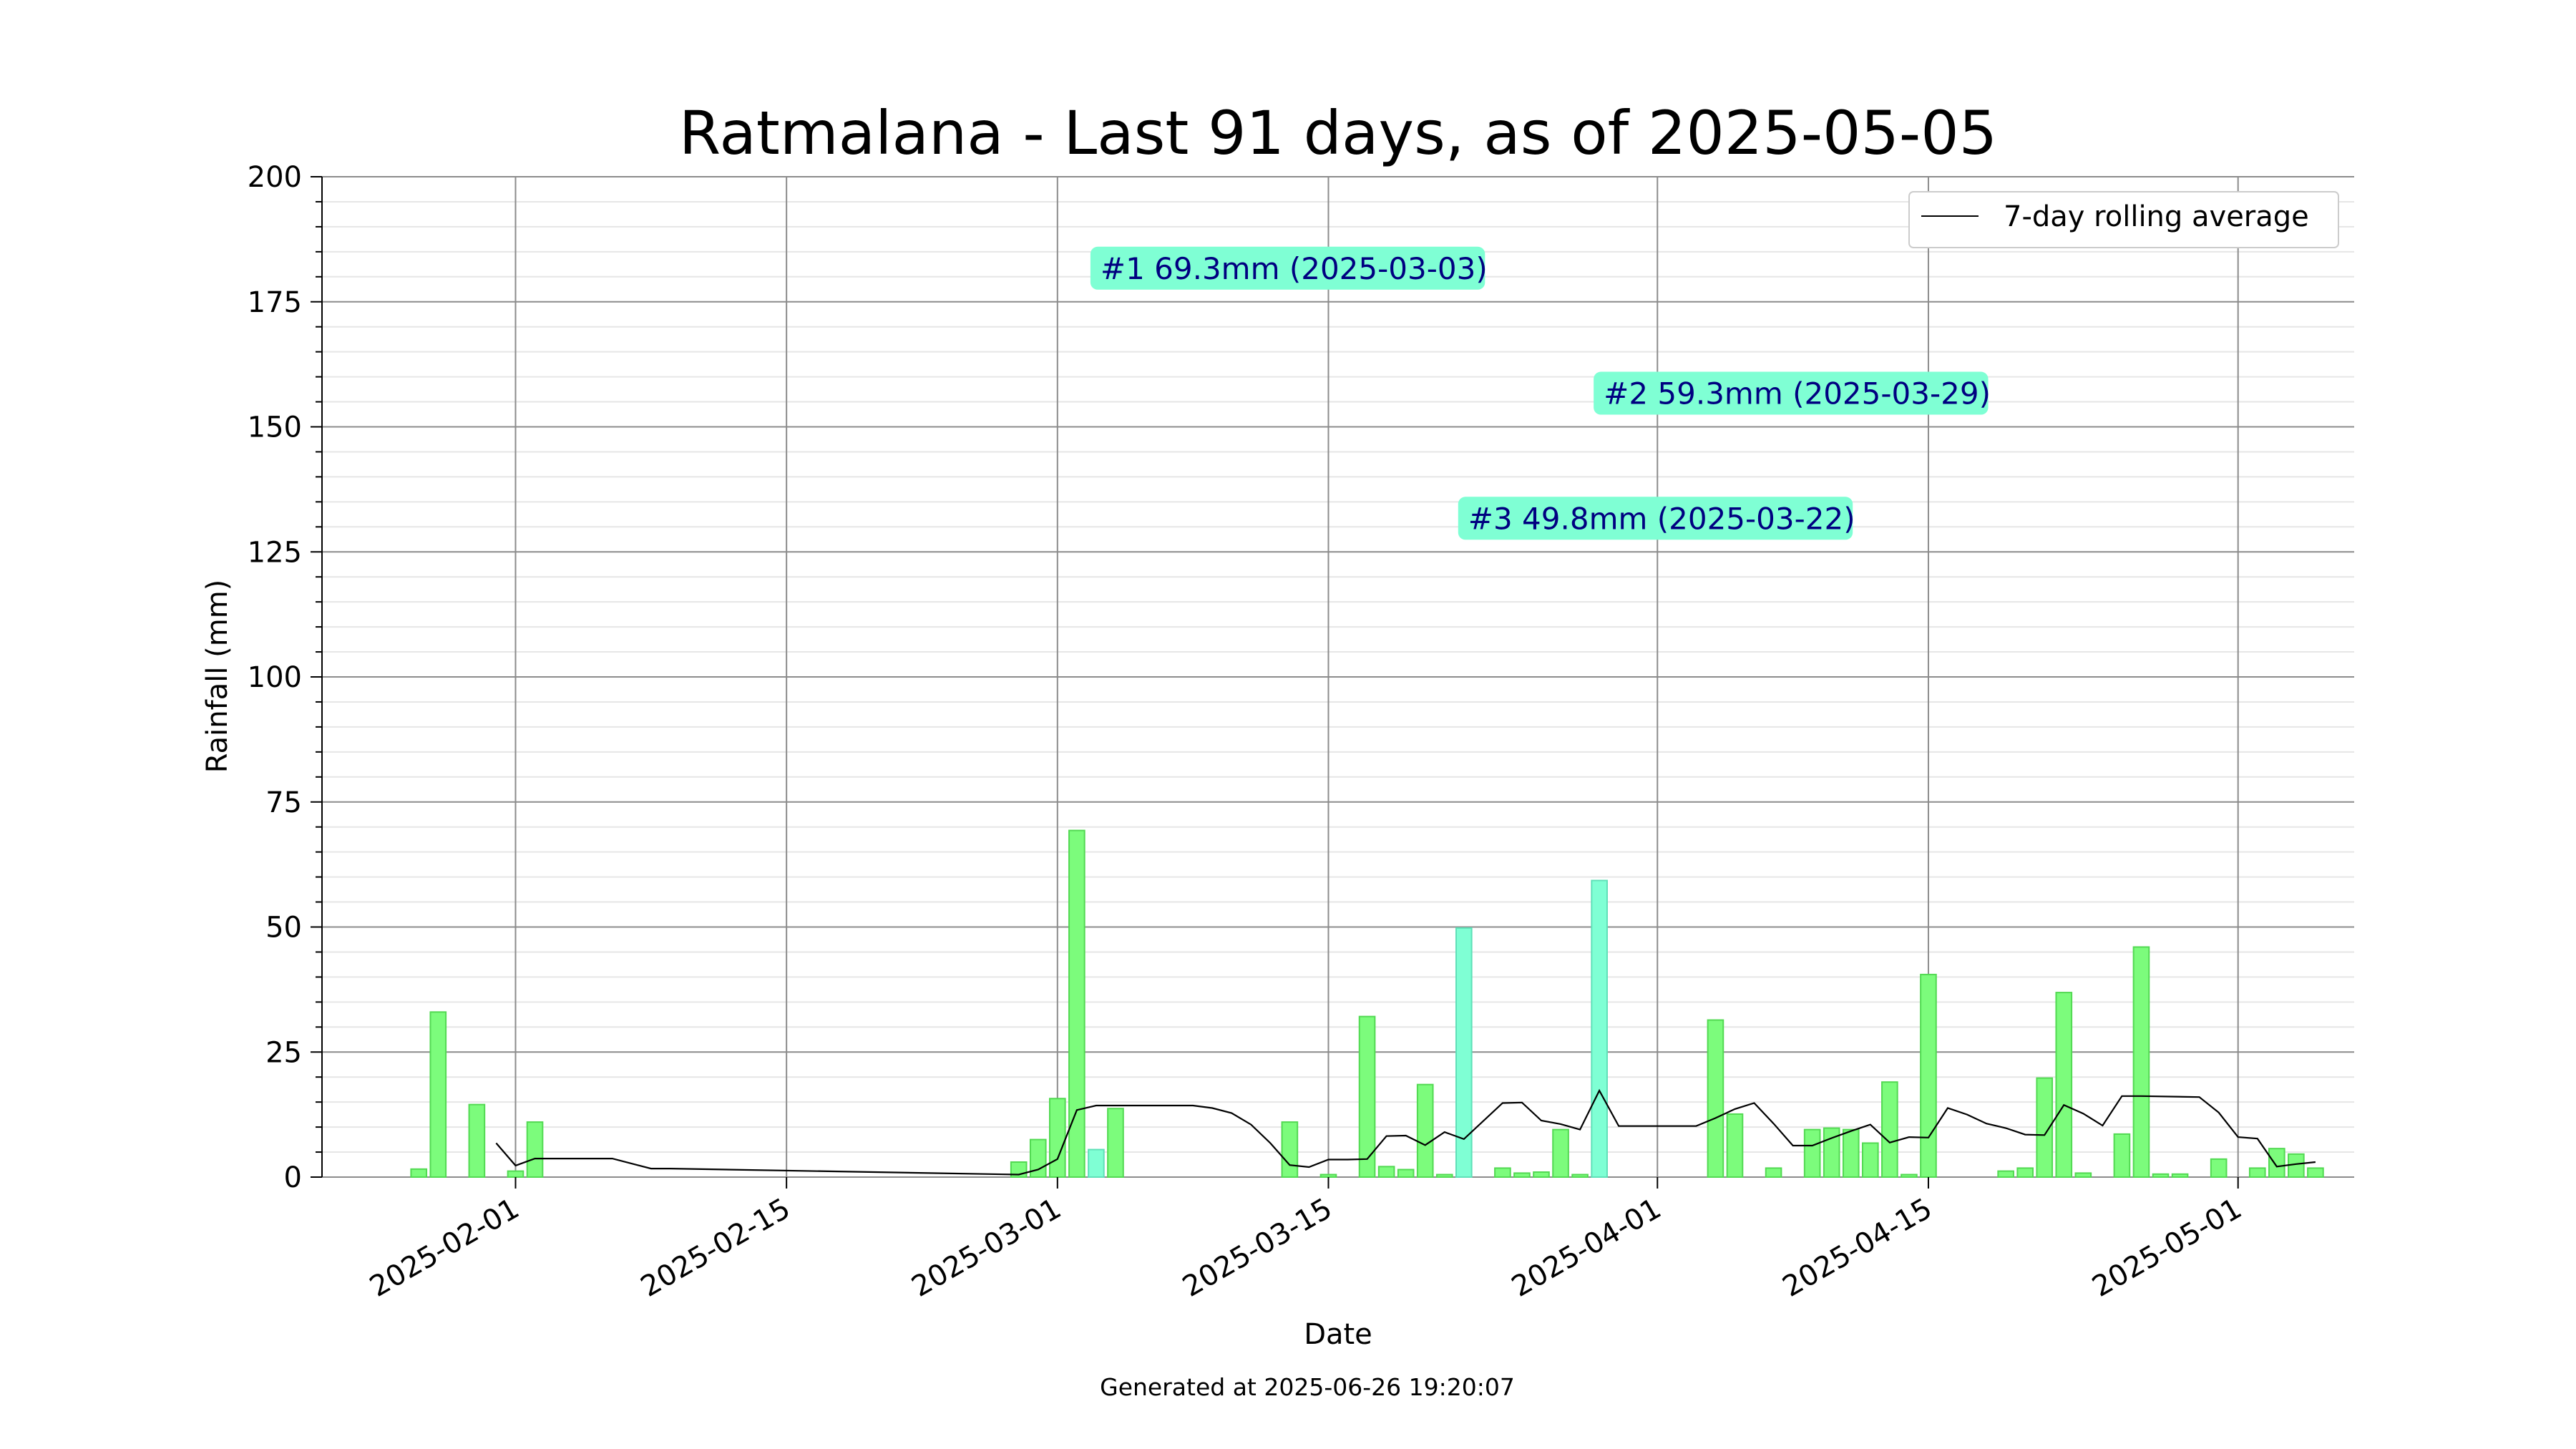  What do you see at coordinates (275, 302) in the screenshot?
I see `y-tick-label: 175` at bounding box center [275, 302].